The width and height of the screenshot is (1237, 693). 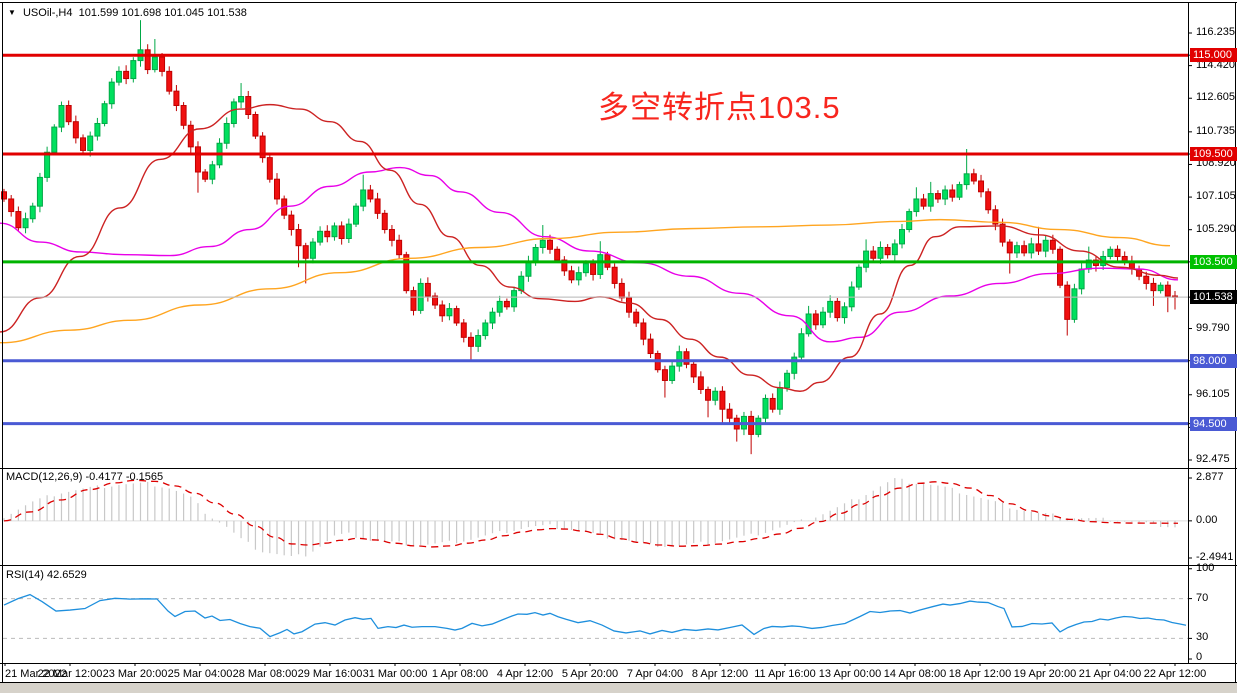 I want to click on price-tick-label: 110.735, so click(x=1215, y=130).